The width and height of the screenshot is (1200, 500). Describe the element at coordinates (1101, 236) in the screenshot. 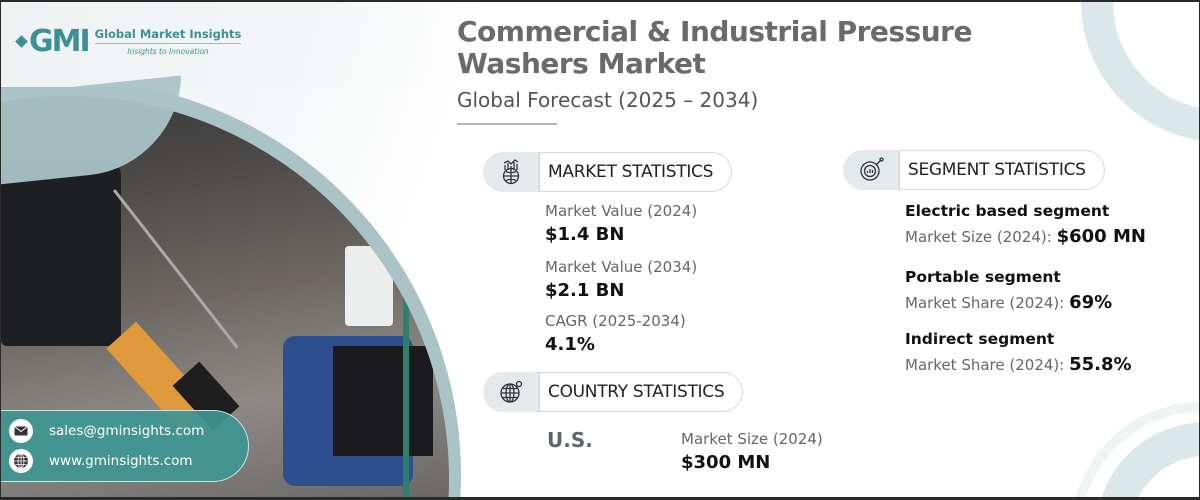

I see `segment-electric-value: $600 MN` at that location.